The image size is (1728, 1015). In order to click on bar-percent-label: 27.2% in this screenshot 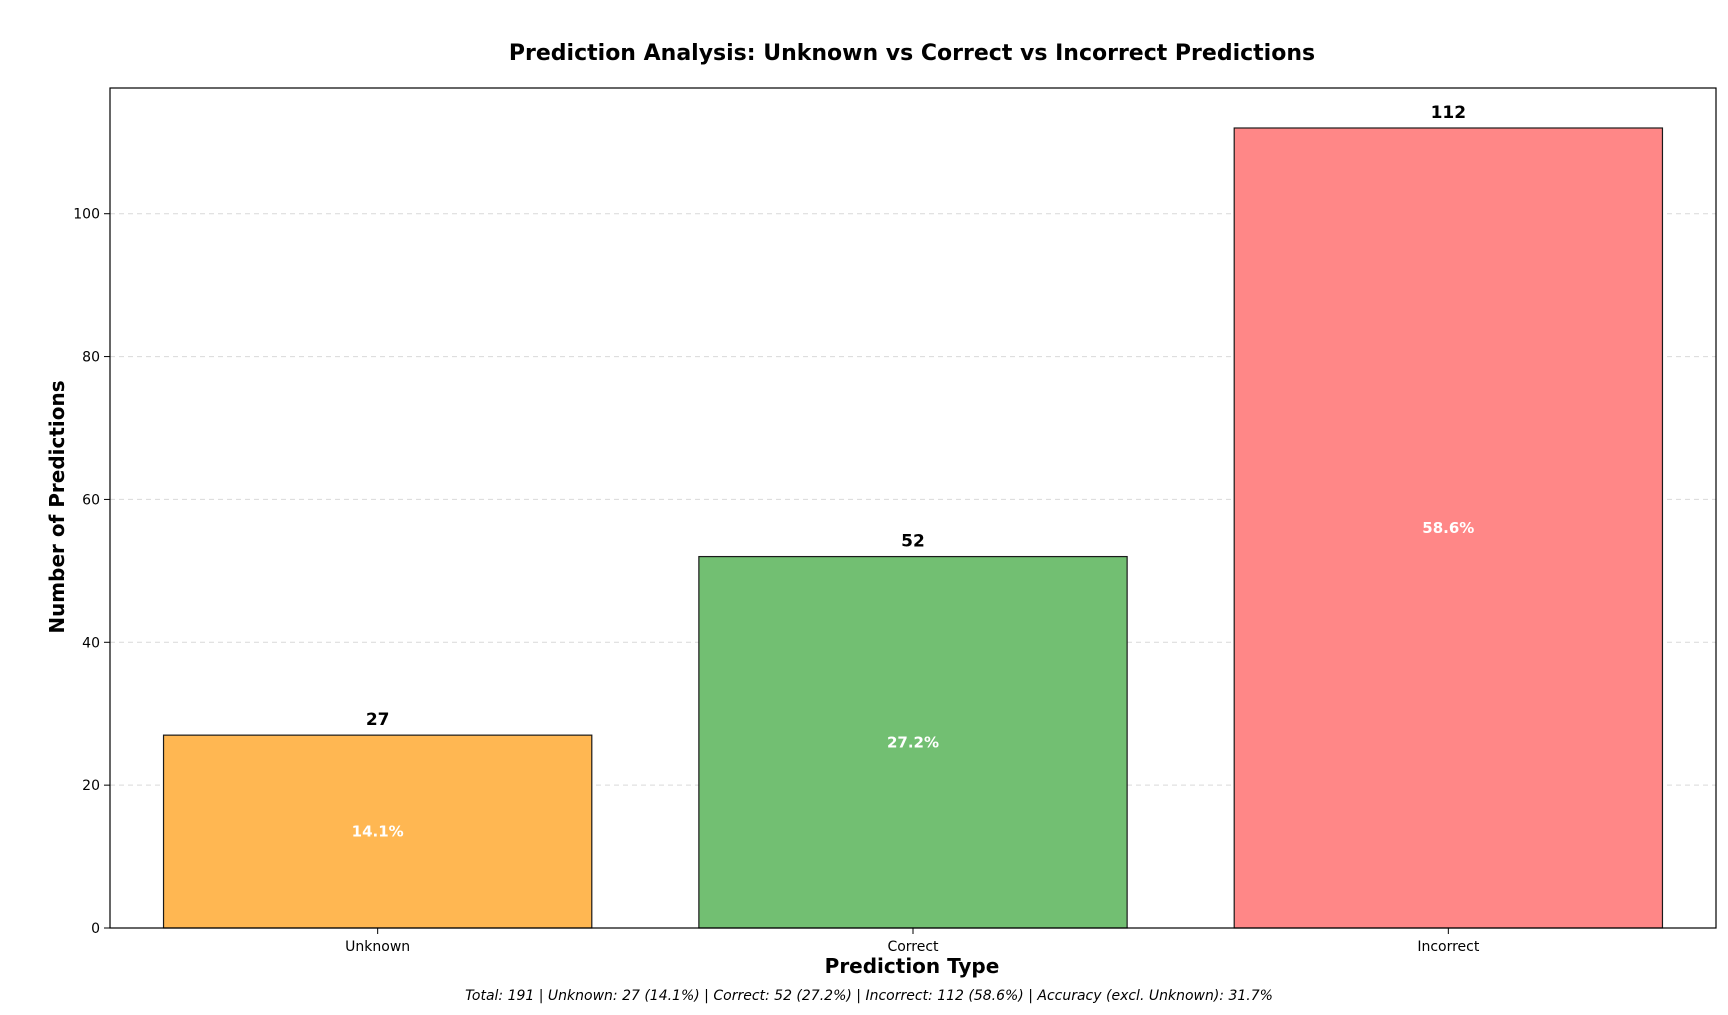, I will do `click(913, 742)`.